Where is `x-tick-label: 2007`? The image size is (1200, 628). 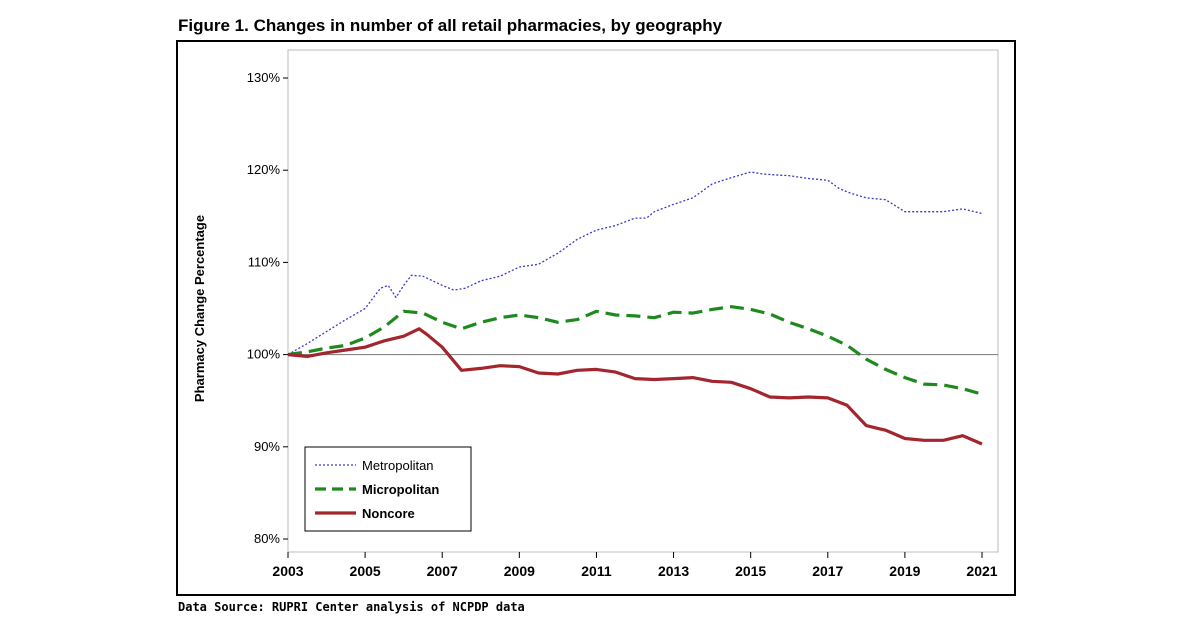 x-tick-label: 2007 is located at coordinates (442, 571).